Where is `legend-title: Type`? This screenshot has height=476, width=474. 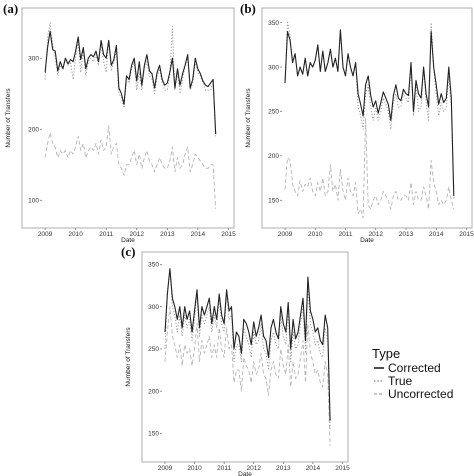
legend-title: Type is located at coordinates (386, 353).